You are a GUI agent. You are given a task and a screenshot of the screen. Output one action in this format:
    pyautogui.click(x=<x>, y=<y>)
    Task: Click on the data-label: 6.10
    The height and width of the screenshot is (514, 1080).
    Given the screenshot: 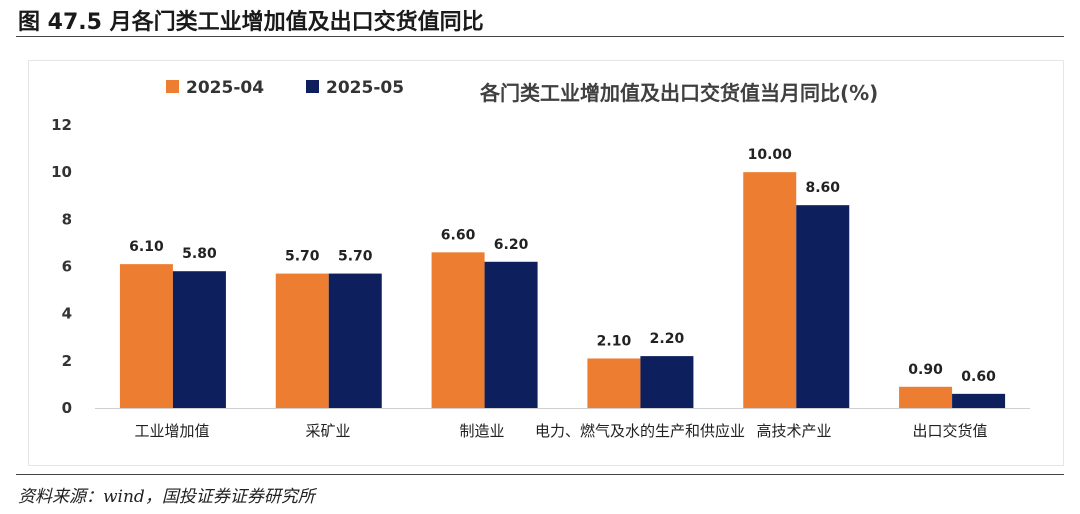 What is the action you would take?
    pyautogui.click(x=146, y=247)
    